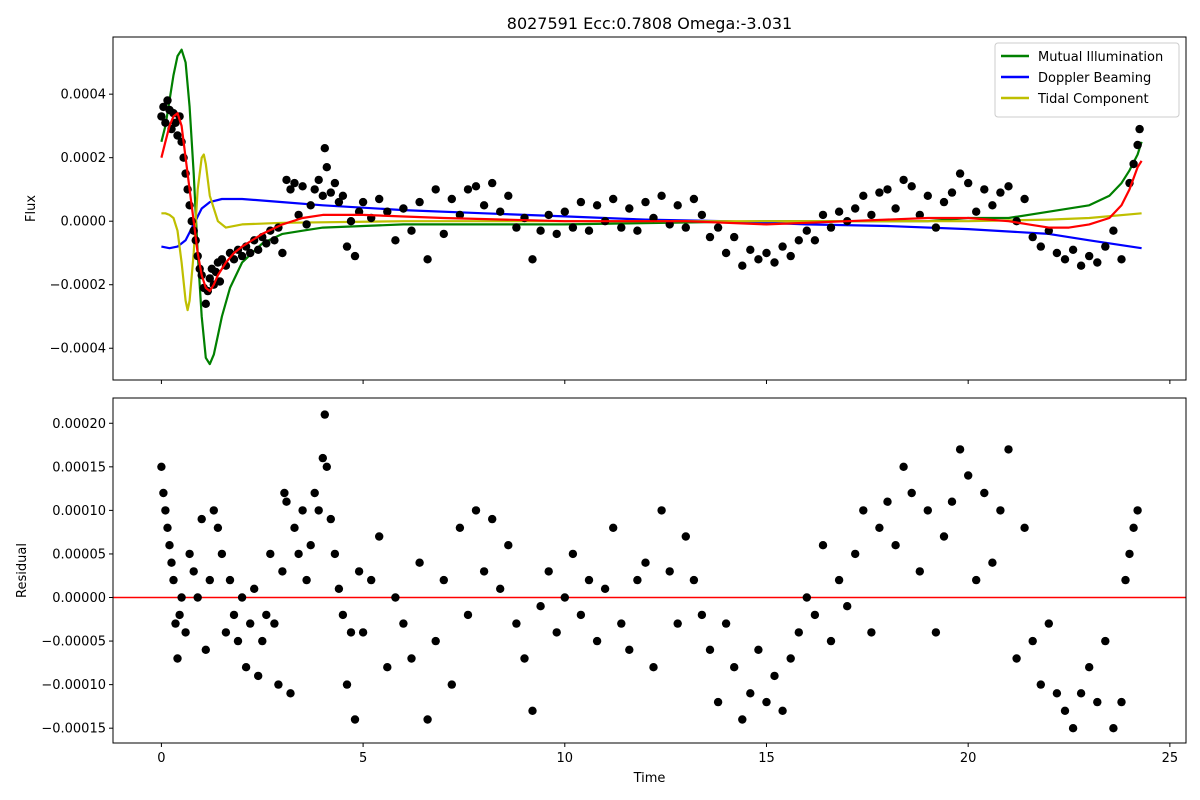 The height and width of the screenshot is (800, 1200). What do you see at coordinates (22, 570) in the screenshot?
I see `residual-y-axis-label: Residual` at bounding box center [22, 570].